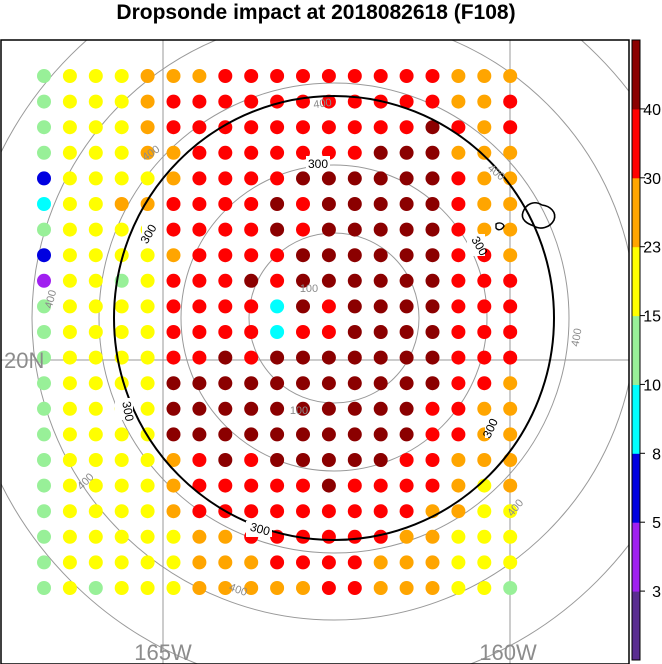 The width and height of the screenshot is (662, 664). I want to click on ring-label: 400, so click(237, 590).